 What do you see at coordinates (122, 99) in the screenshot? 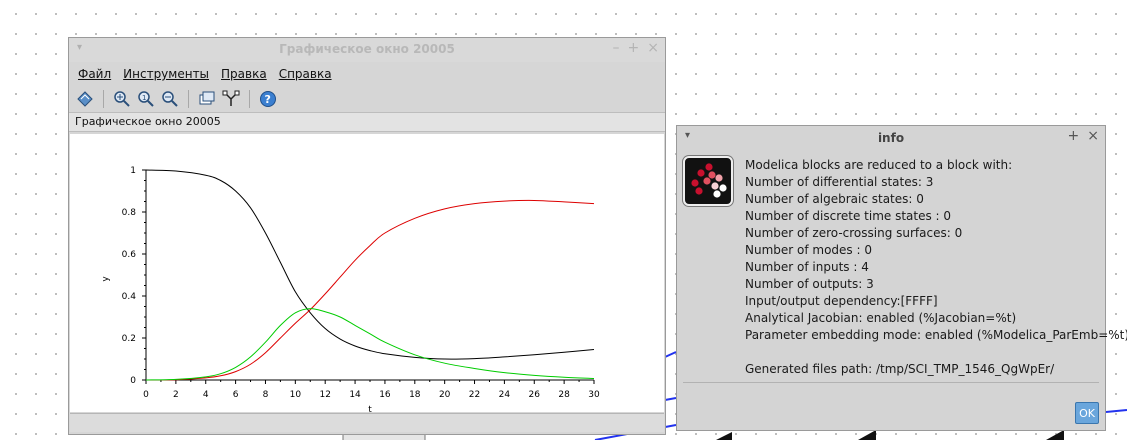
I see `zoom-icon` at bounding box center [122, 99].